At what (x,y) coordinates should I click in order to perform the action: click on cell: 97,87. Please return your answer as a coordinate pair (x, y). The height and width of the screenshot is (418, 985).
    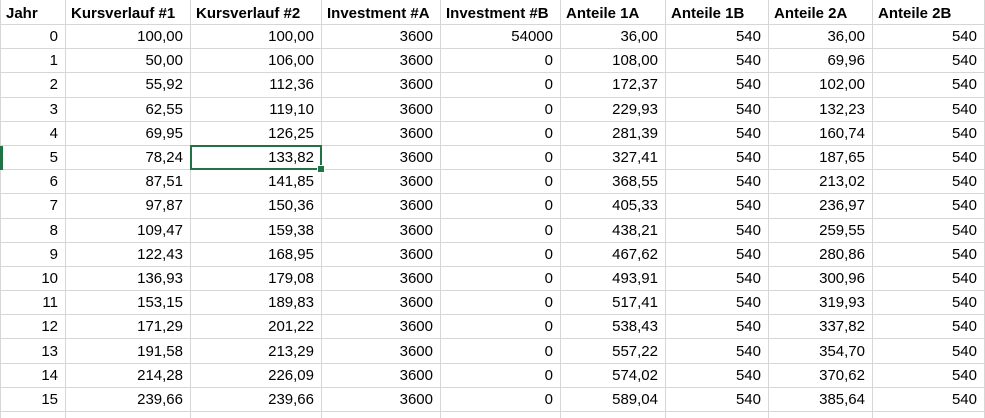
    Looking at the image, I should click on (128, 206).